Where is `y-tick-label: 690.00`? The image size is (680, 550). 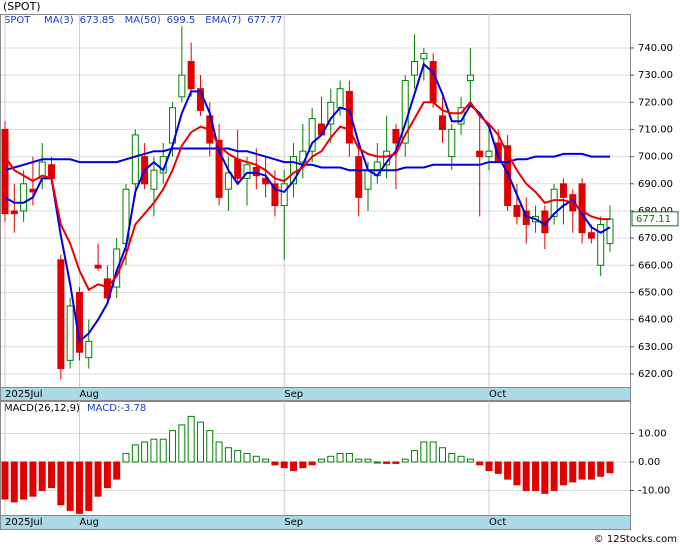
y-tick-label: 690.00 is located at coordinates (655, 184).